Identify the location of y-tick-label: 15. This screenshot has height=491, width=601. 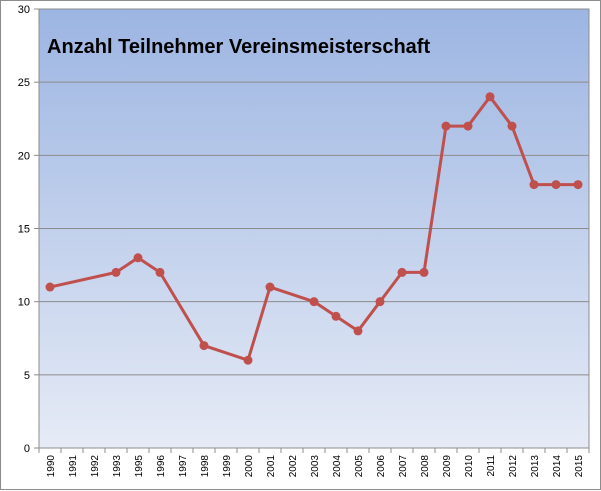
(24, 230).